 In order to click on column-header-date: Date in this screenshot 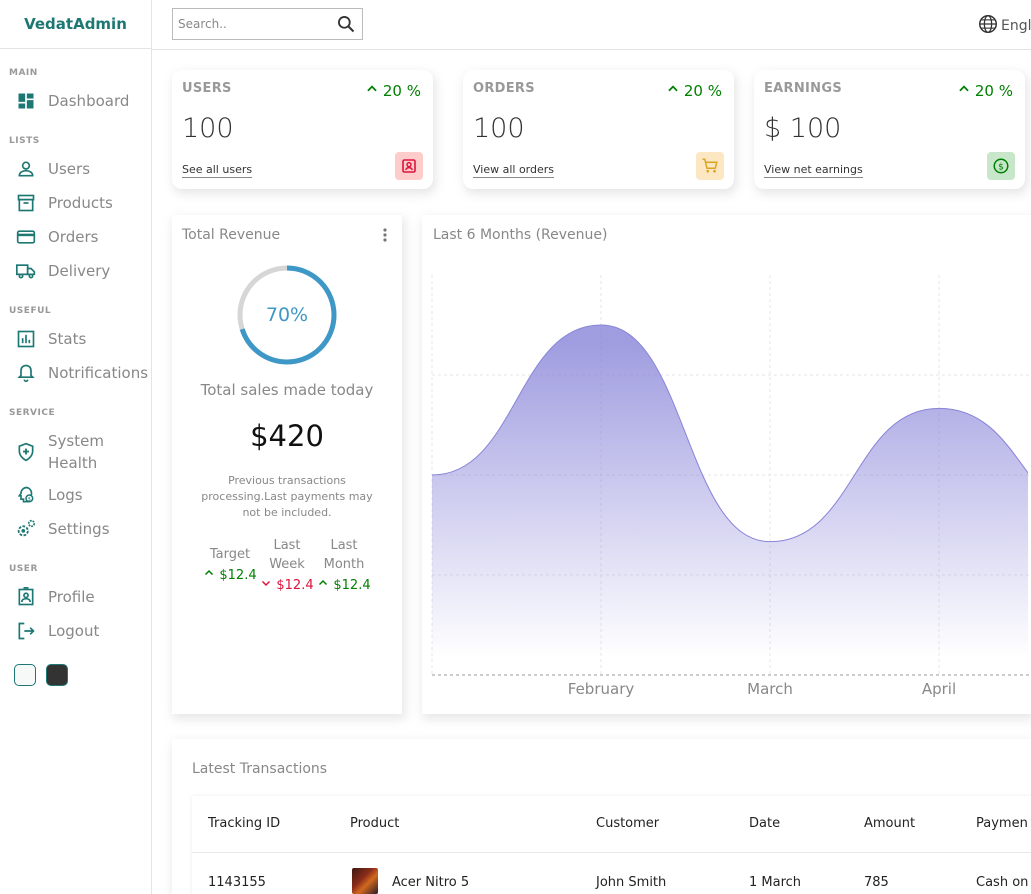, I will do `click(765, 823)`.